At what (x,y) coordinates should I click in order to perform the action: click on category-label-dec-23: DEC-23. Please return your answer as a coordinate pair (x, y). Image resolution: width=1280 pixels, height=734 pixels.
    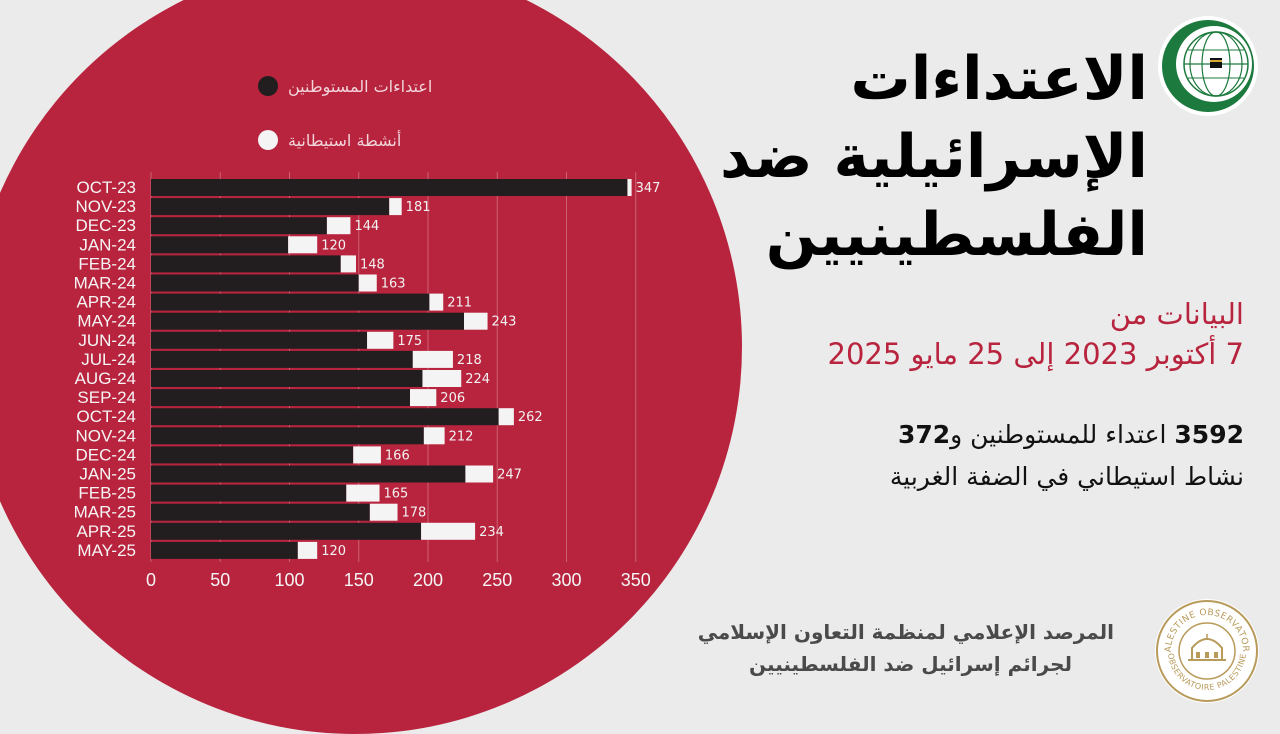
    Looking at the image, I should click on (106, 225).